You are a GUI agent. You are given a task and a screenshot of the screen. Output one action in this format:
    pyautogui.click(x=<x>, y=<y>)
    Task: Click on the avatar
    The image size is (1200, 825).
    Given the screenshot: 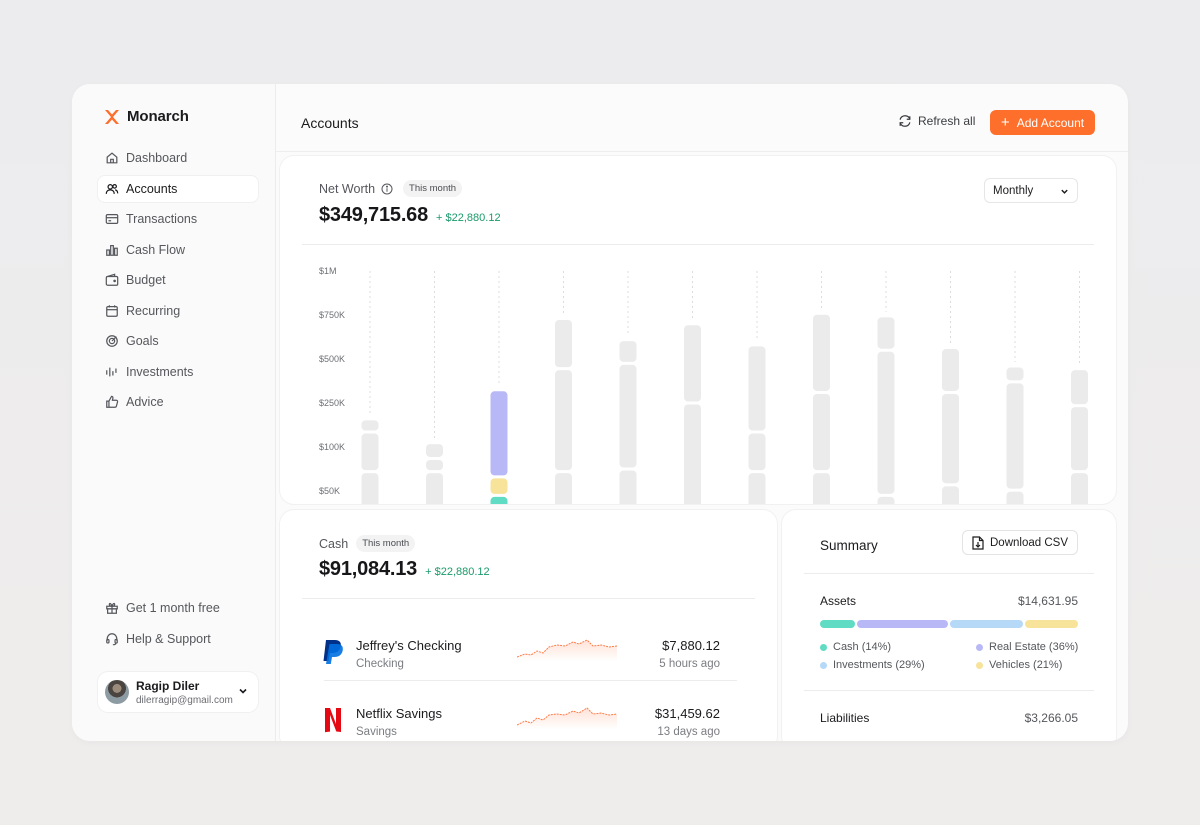 What is the action you would take?
    pyautogui.click(x=117, y=692)
    